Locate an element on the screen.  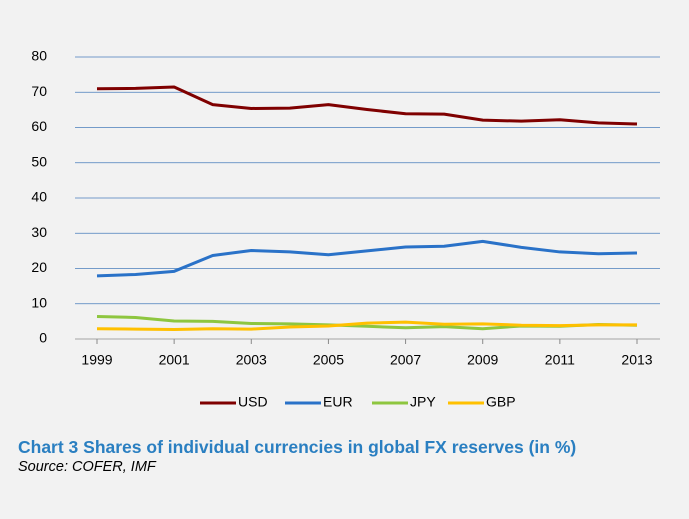
x-tick-label: 2011 is located at coordinates (560, 360).